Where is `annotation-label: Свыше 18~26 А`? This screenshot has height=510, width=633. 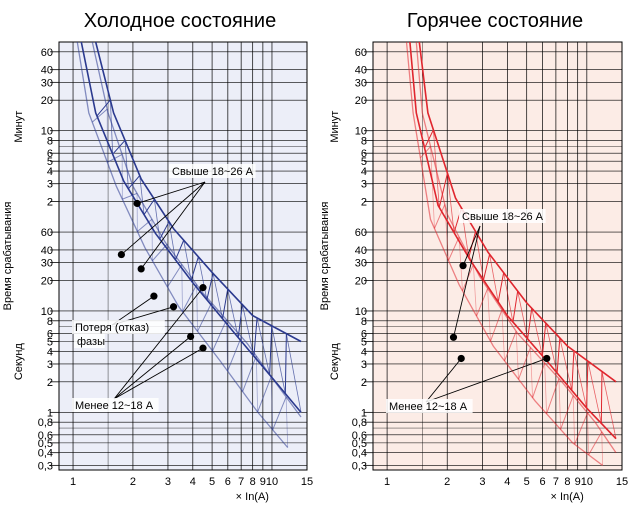 annotation-label: Свыше 18~26 А is located at coordinates (503, 217).